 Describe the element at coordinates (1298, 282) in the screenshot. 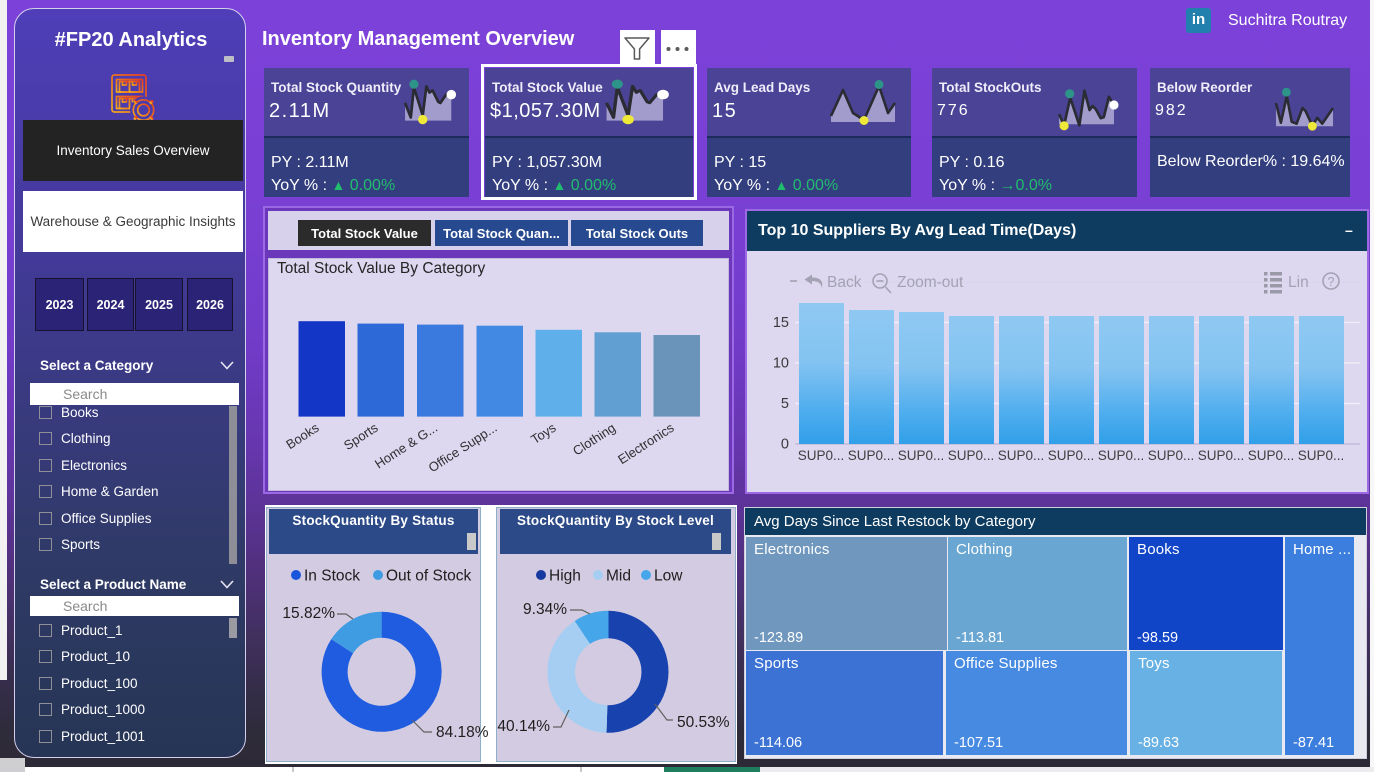

I see `svg-text: Lin` at that location.